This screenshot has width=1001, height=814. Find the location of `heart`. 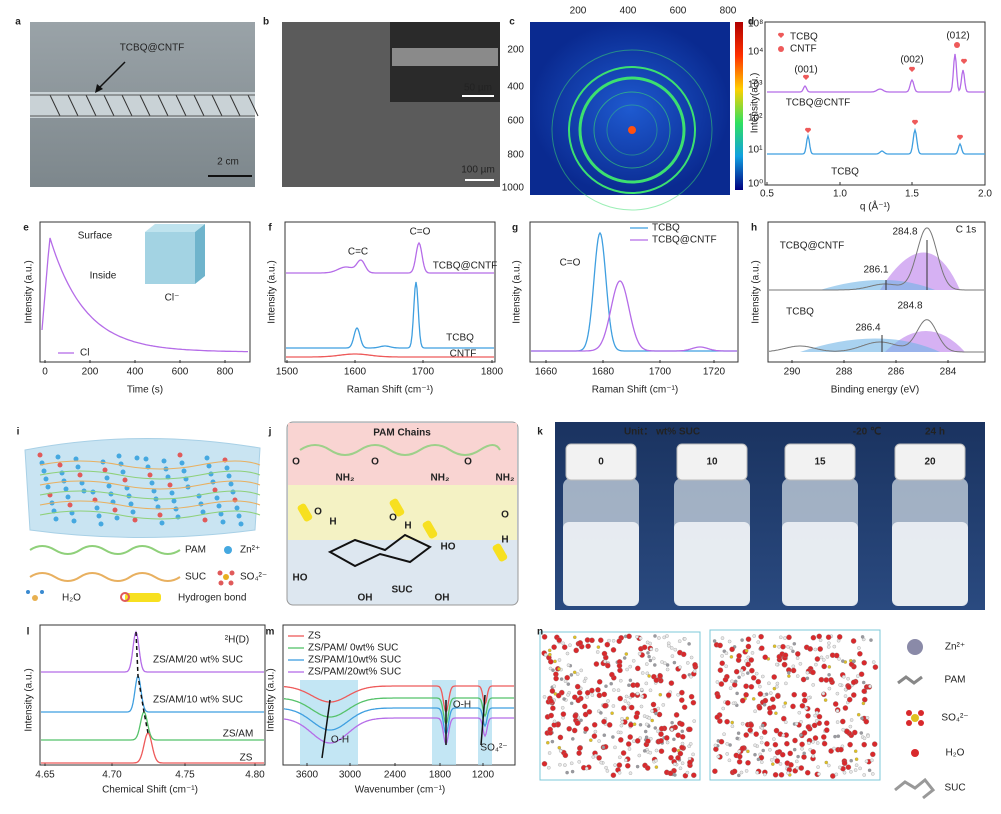

heart is located at coordinates (960, 137).